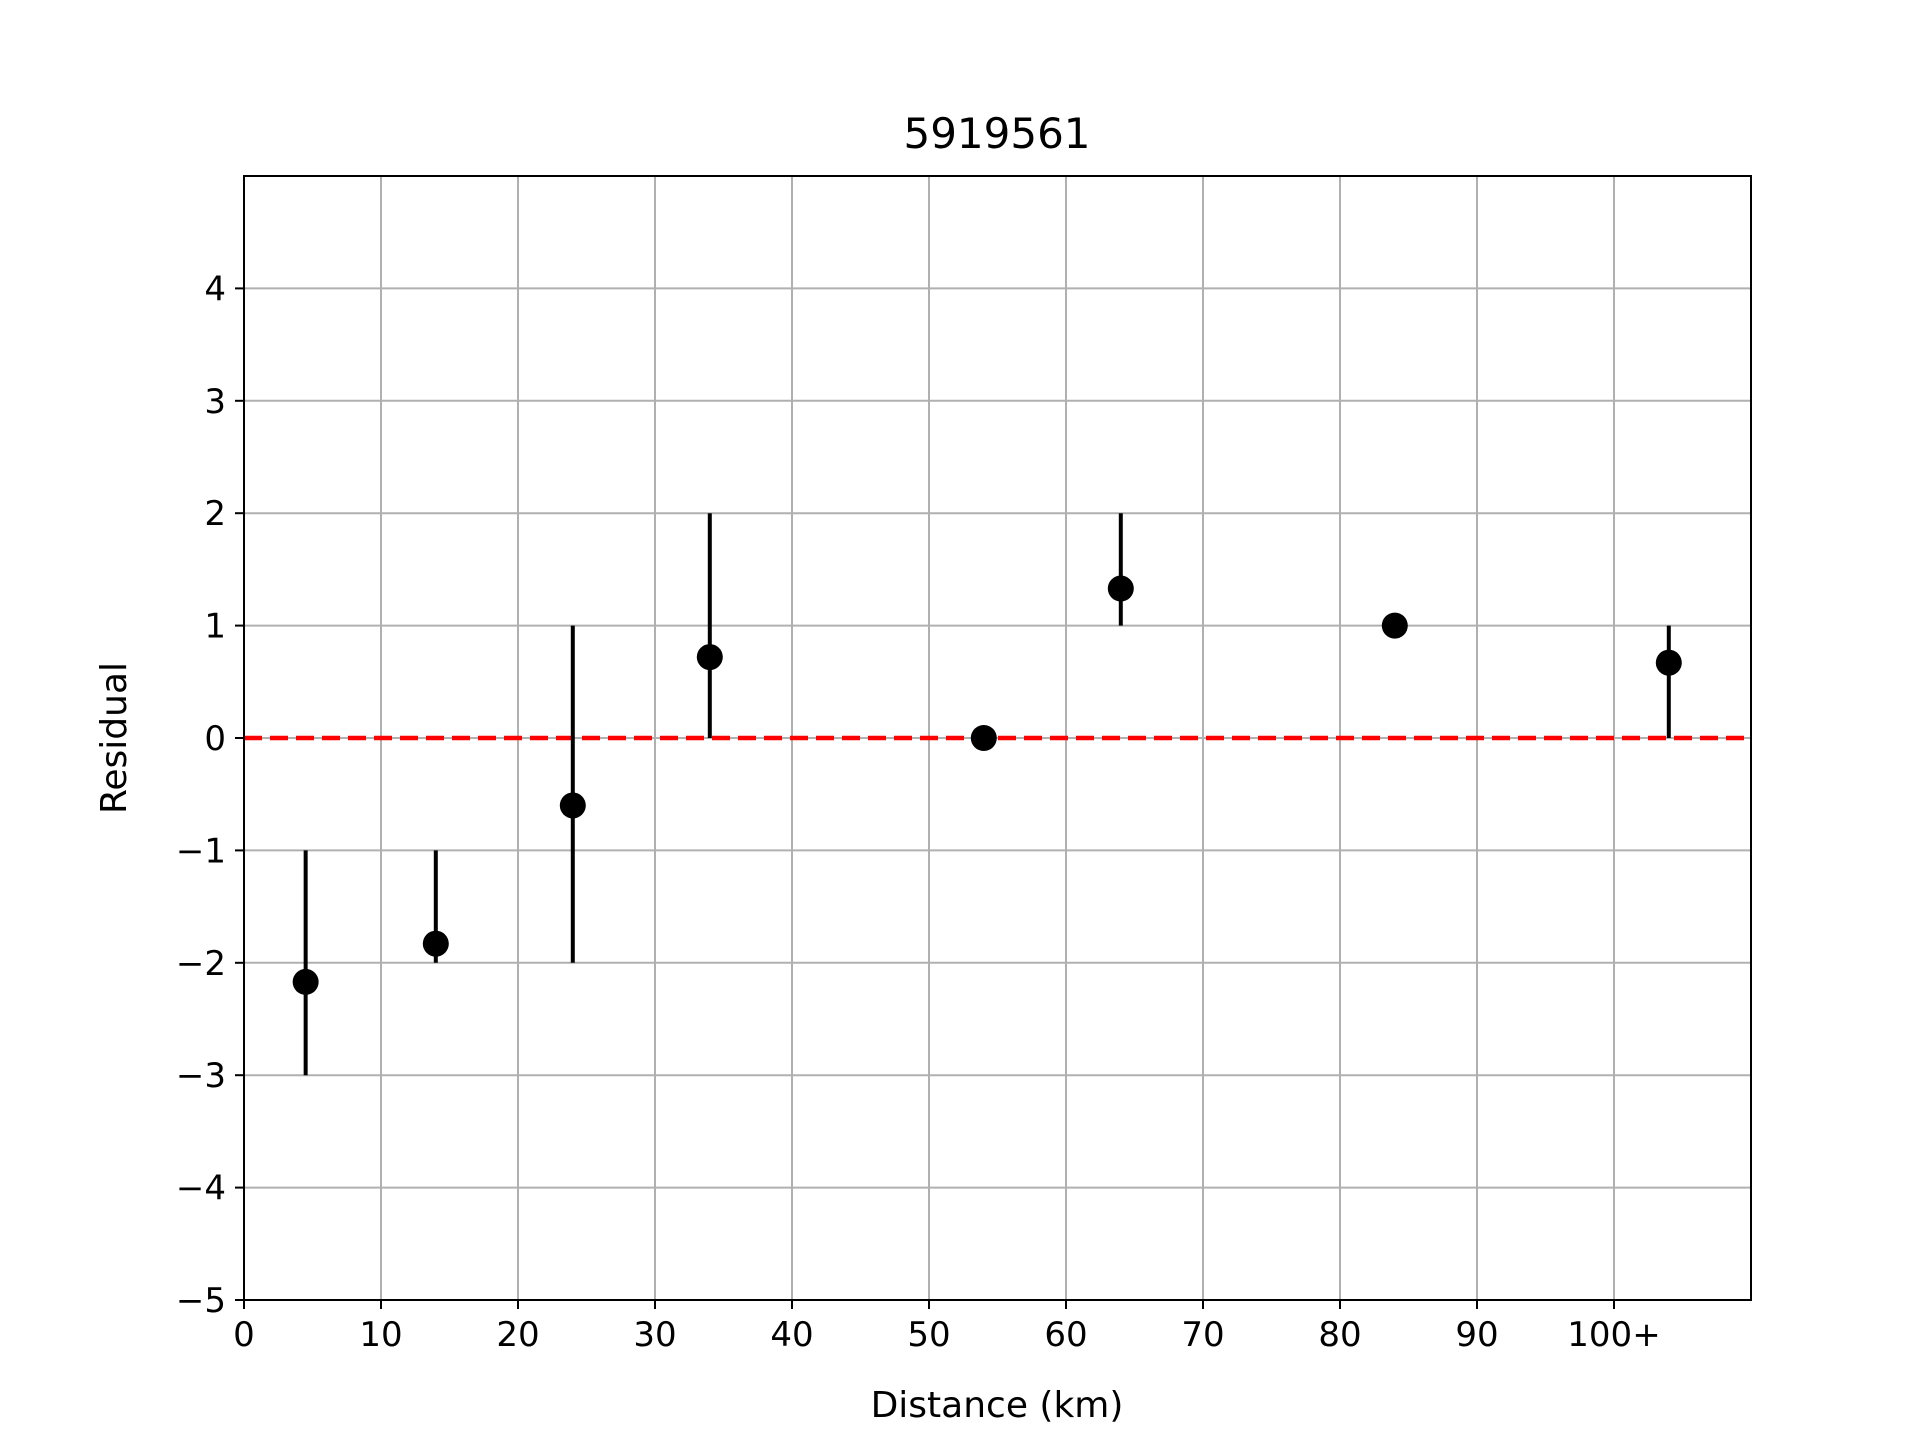  Describe the element at coordinates (201, 1076) in the screenshot. I see `y-tick-label: −3` at that location.